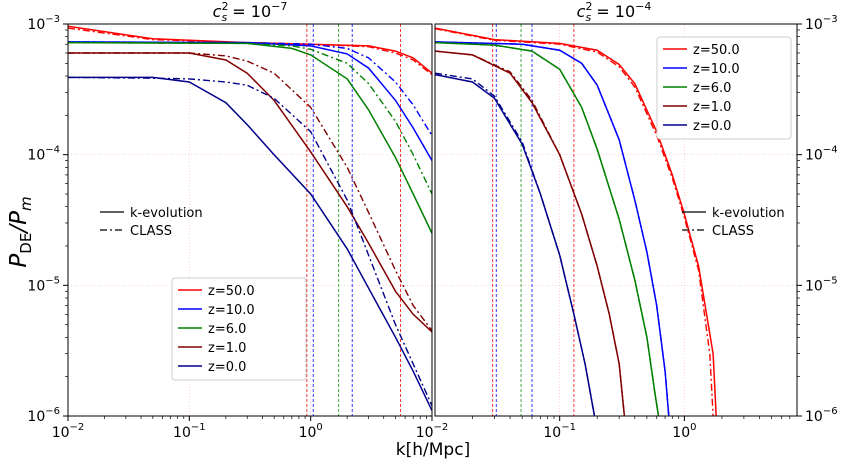 The image size is (843, 461). What do you see at coordinates (733, 222) in the screenshot?
I see `legend-right-linestyle: k-evolution CLASS` at bounding box center [733, 222].